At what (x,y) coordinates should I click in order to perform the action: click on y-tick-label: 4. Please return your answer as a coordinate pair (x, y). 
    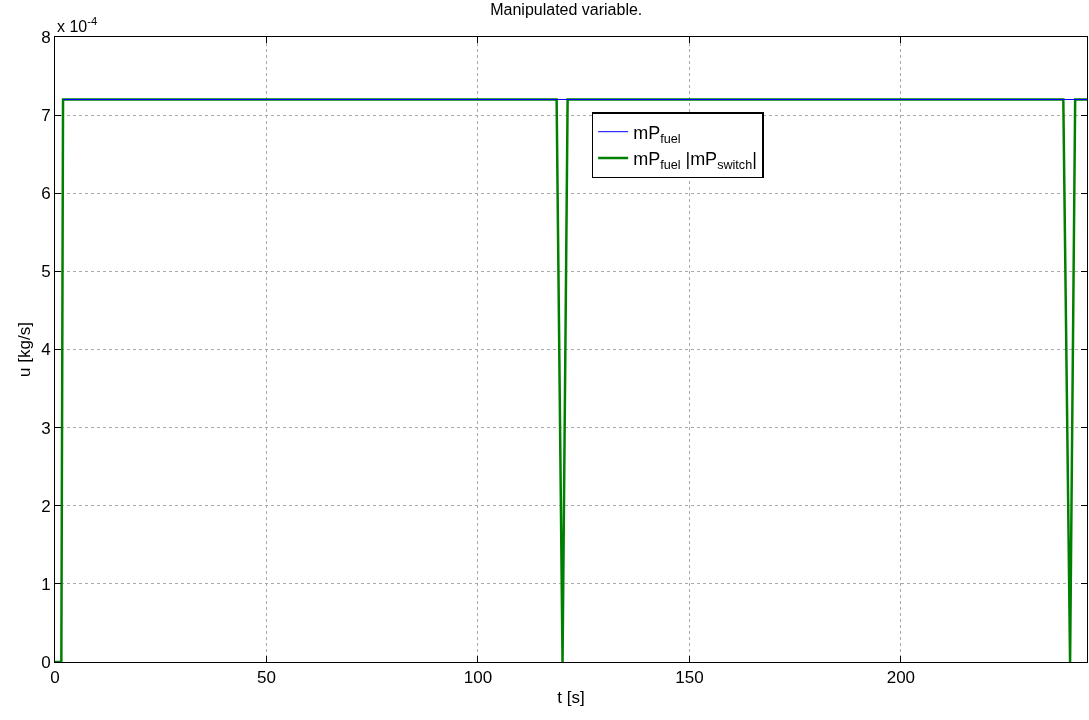
    Looking at the image, I should click on (46, 350).